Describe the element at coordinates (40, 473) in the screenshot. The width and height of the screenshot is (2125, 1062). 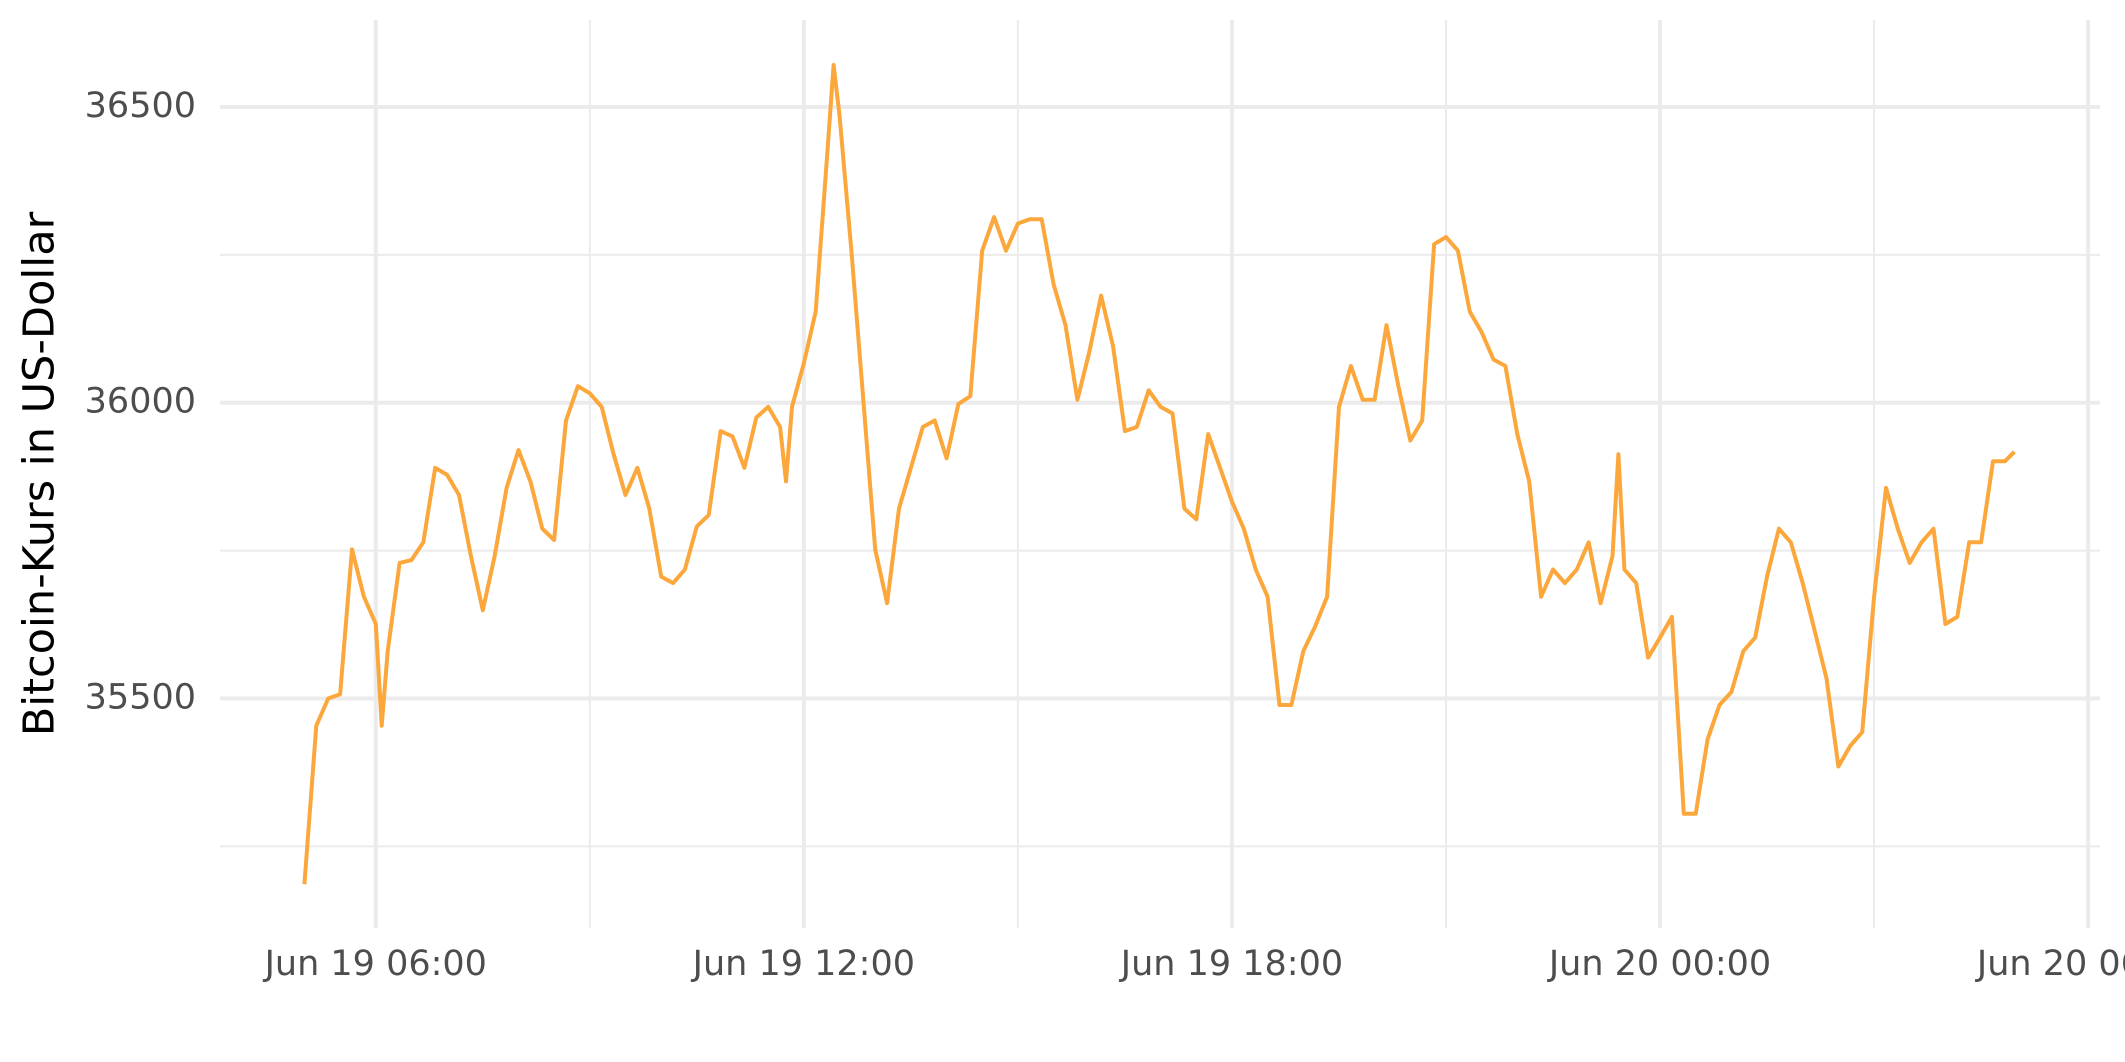
I see `y-axis-label: Bitcoin-Kurs in US-Dollar` at that location.